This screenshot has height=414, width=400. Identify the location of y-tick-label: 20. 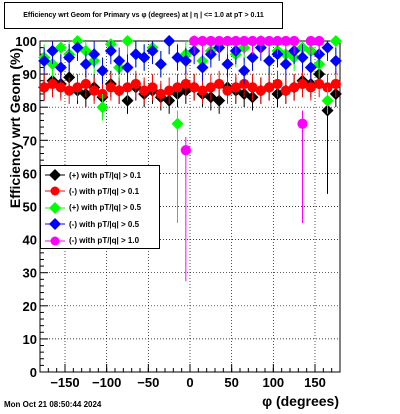
(30, 306).